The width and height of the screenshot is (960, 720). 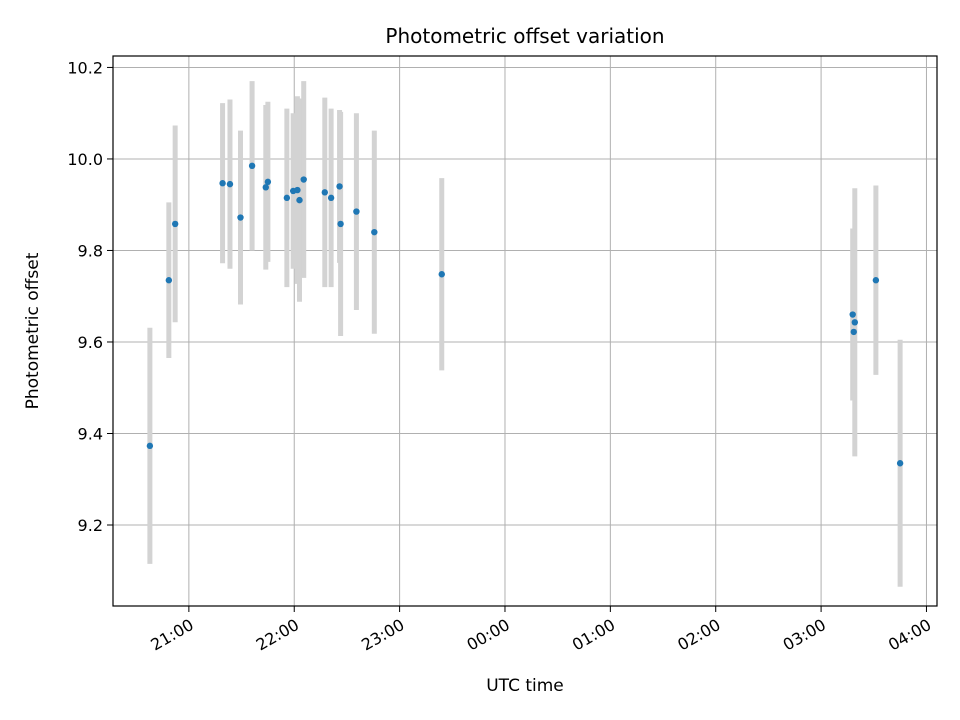 What do you see at coordinates (525, 686) in the screenshot?
I see `x-axis-title: UTC time` at bounding box center [525, 686].